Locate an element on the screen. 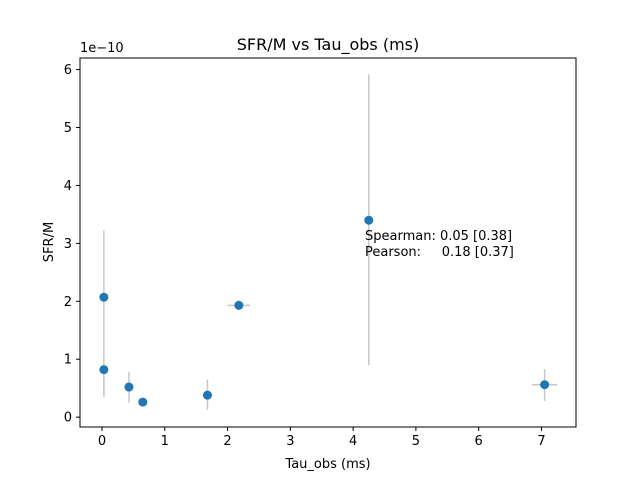  x-tick-label-6: 6 is located at coordinates (479, 441).